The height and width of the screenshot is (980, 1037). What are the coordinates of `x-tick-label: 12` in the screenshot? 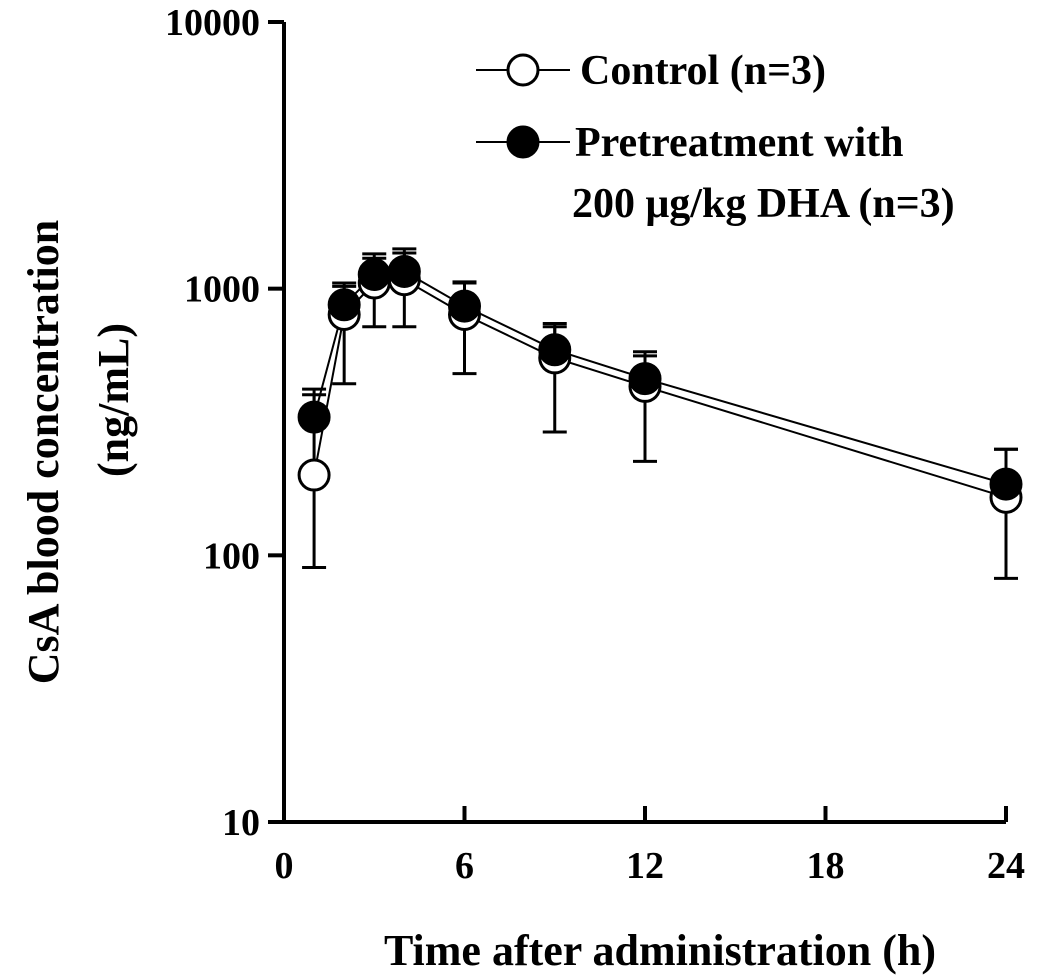 It's located at (645, 866).